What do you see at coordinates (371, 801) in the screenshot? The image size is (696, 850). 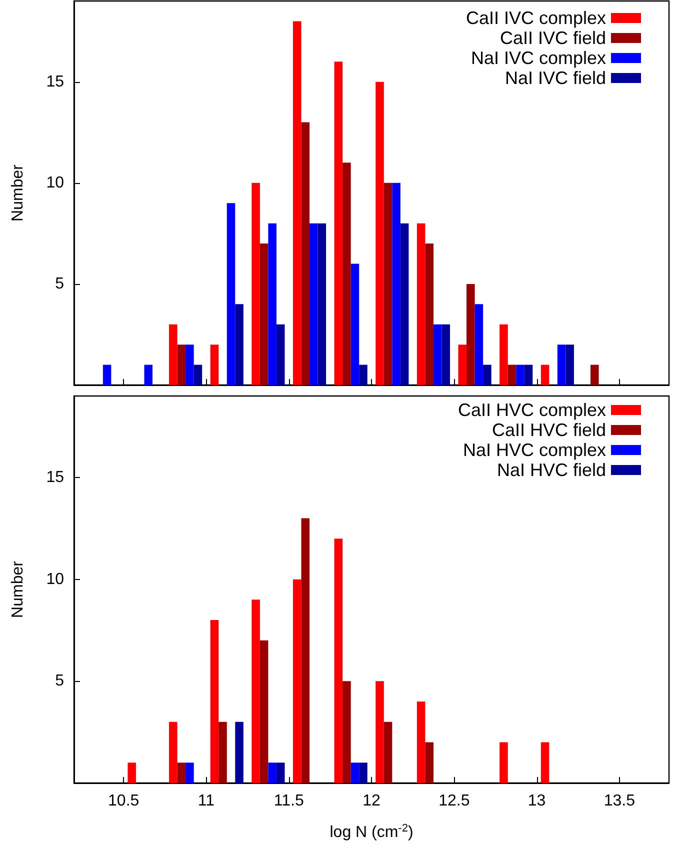 I see `x-tick-label: 12` at bounding box center [371, 801].